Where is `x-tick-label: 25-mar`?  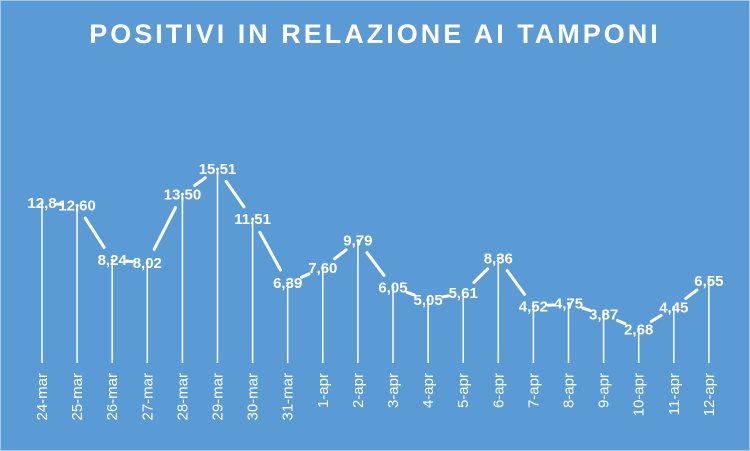
x-tick-label: 25-mar is located at coordinates (77, 397).